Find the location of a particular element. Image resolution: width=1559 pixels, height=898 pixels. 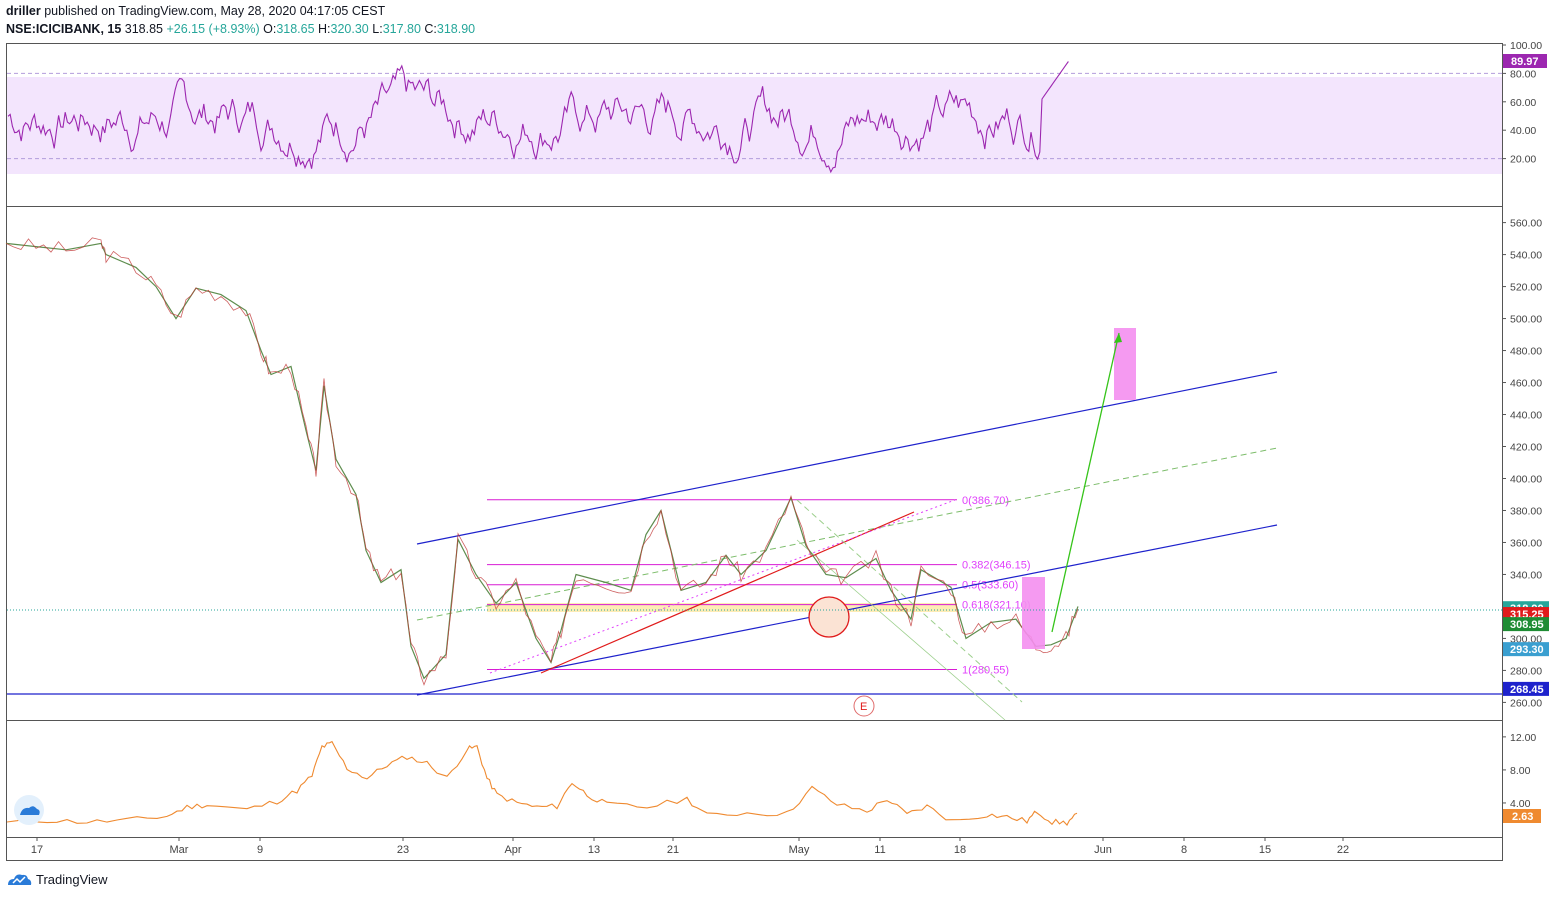

price-tick-label: 260.00 is located at coordinates (1526, 703).